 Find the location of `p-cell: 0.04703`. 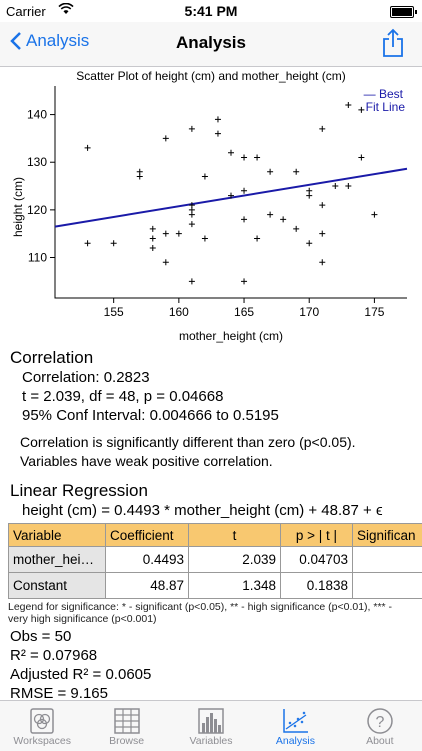

p-cell: 0.04703 is located at coordinates (317, 560).